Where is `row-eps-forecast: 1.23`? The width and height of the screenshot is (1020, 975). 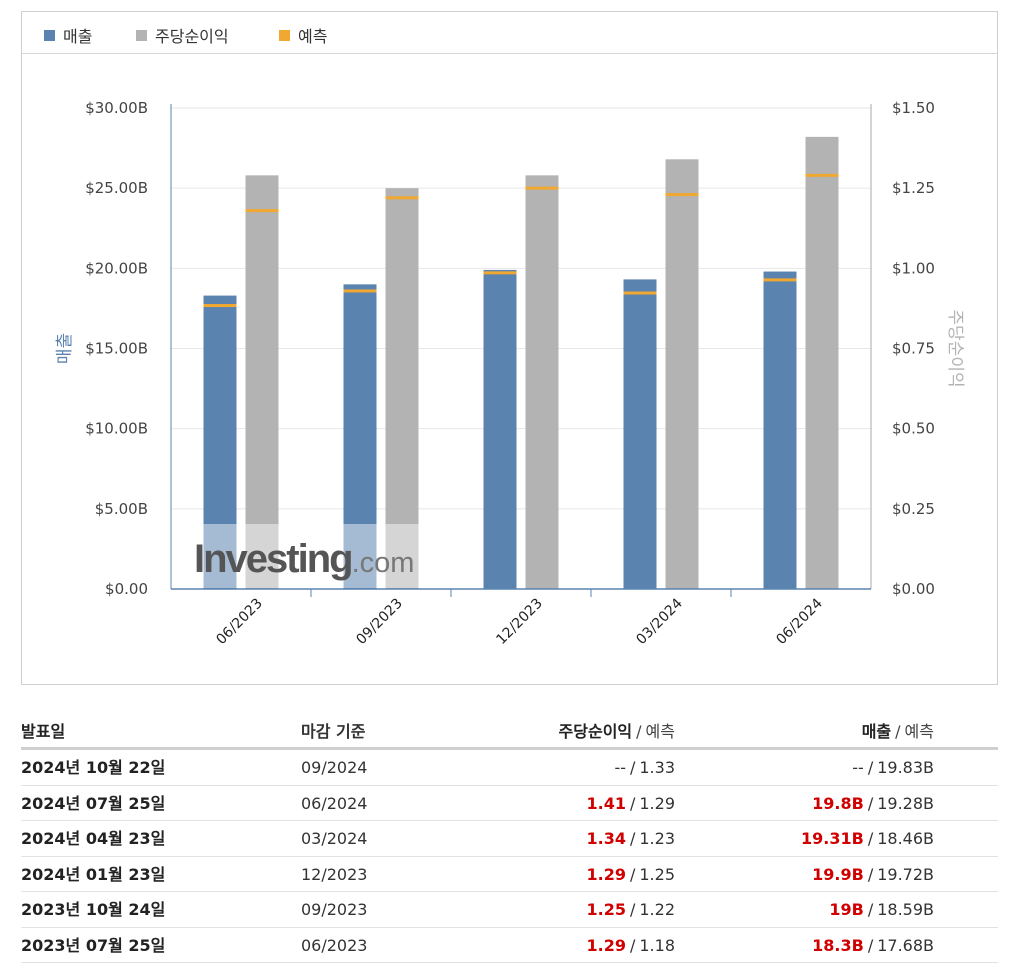 row-eps-forecast: 1.23 is located at coordinates (657, 838).